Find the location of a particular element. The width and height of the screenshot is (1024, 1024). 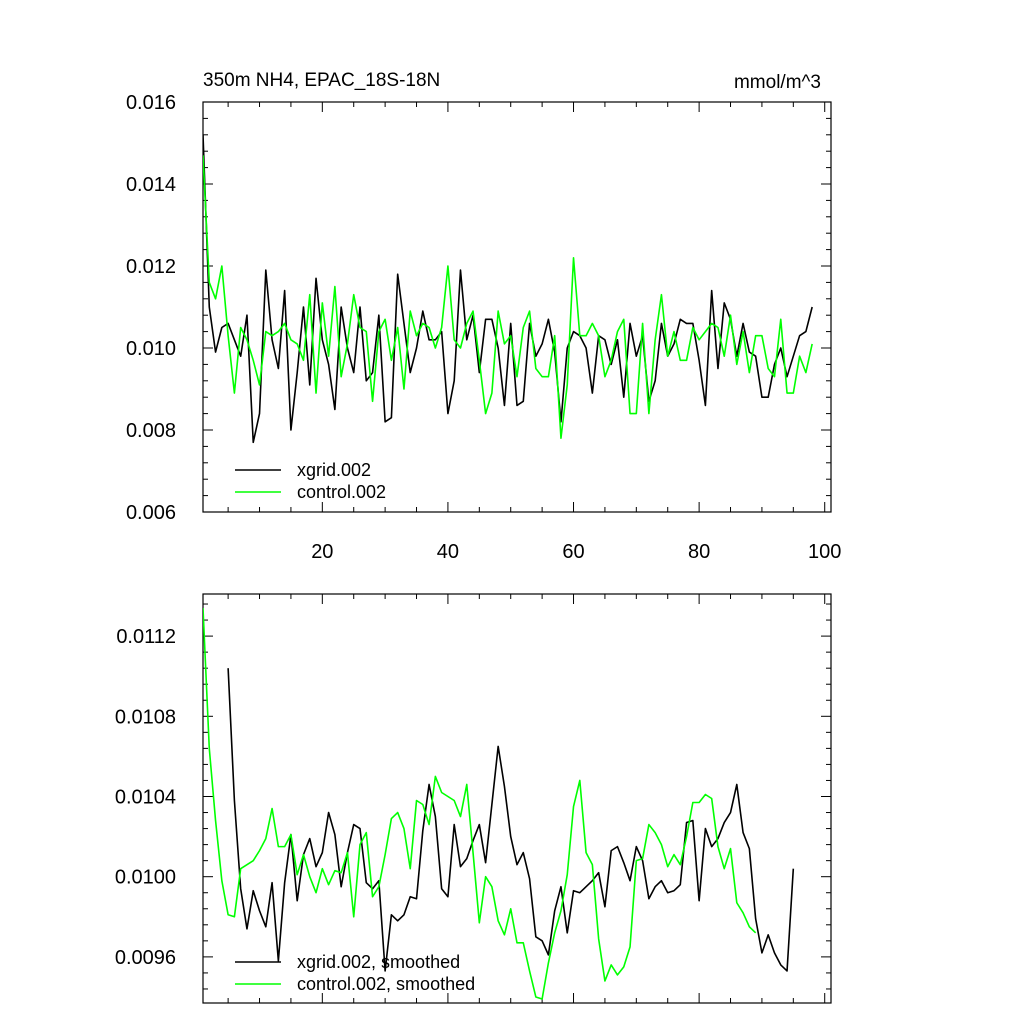

chart-title: 350m NH4, EPAC_18S-18N is located at coordinates (321, 80).